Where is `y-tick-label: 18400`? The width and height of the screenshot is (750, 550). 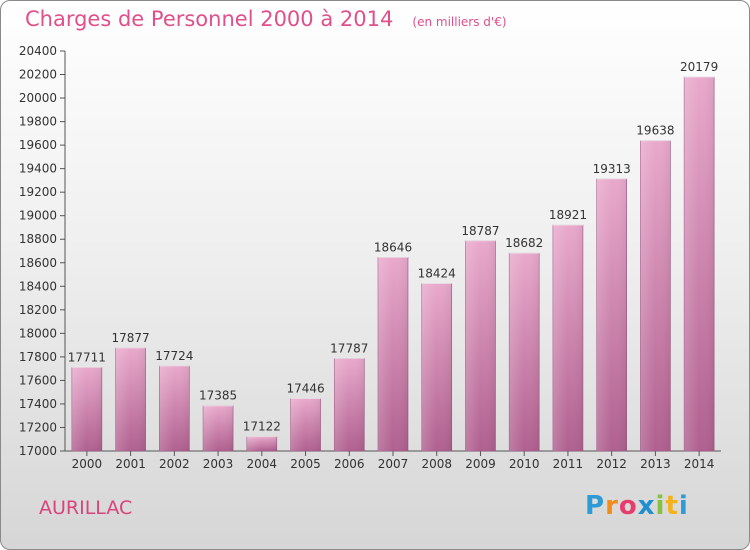 y-tick-label: 18400 is located at coordinates (38, 286).